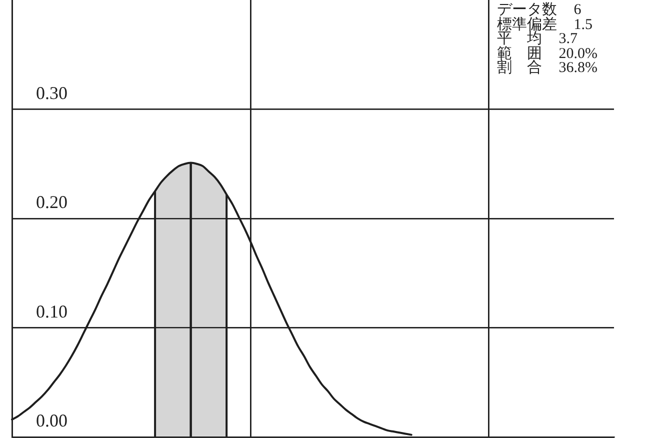 This screenshot has height=438, width=652. Describe the element at coordinates (52, 311) in the screenshot. I see `y-tick-label: 0.10` at that location.